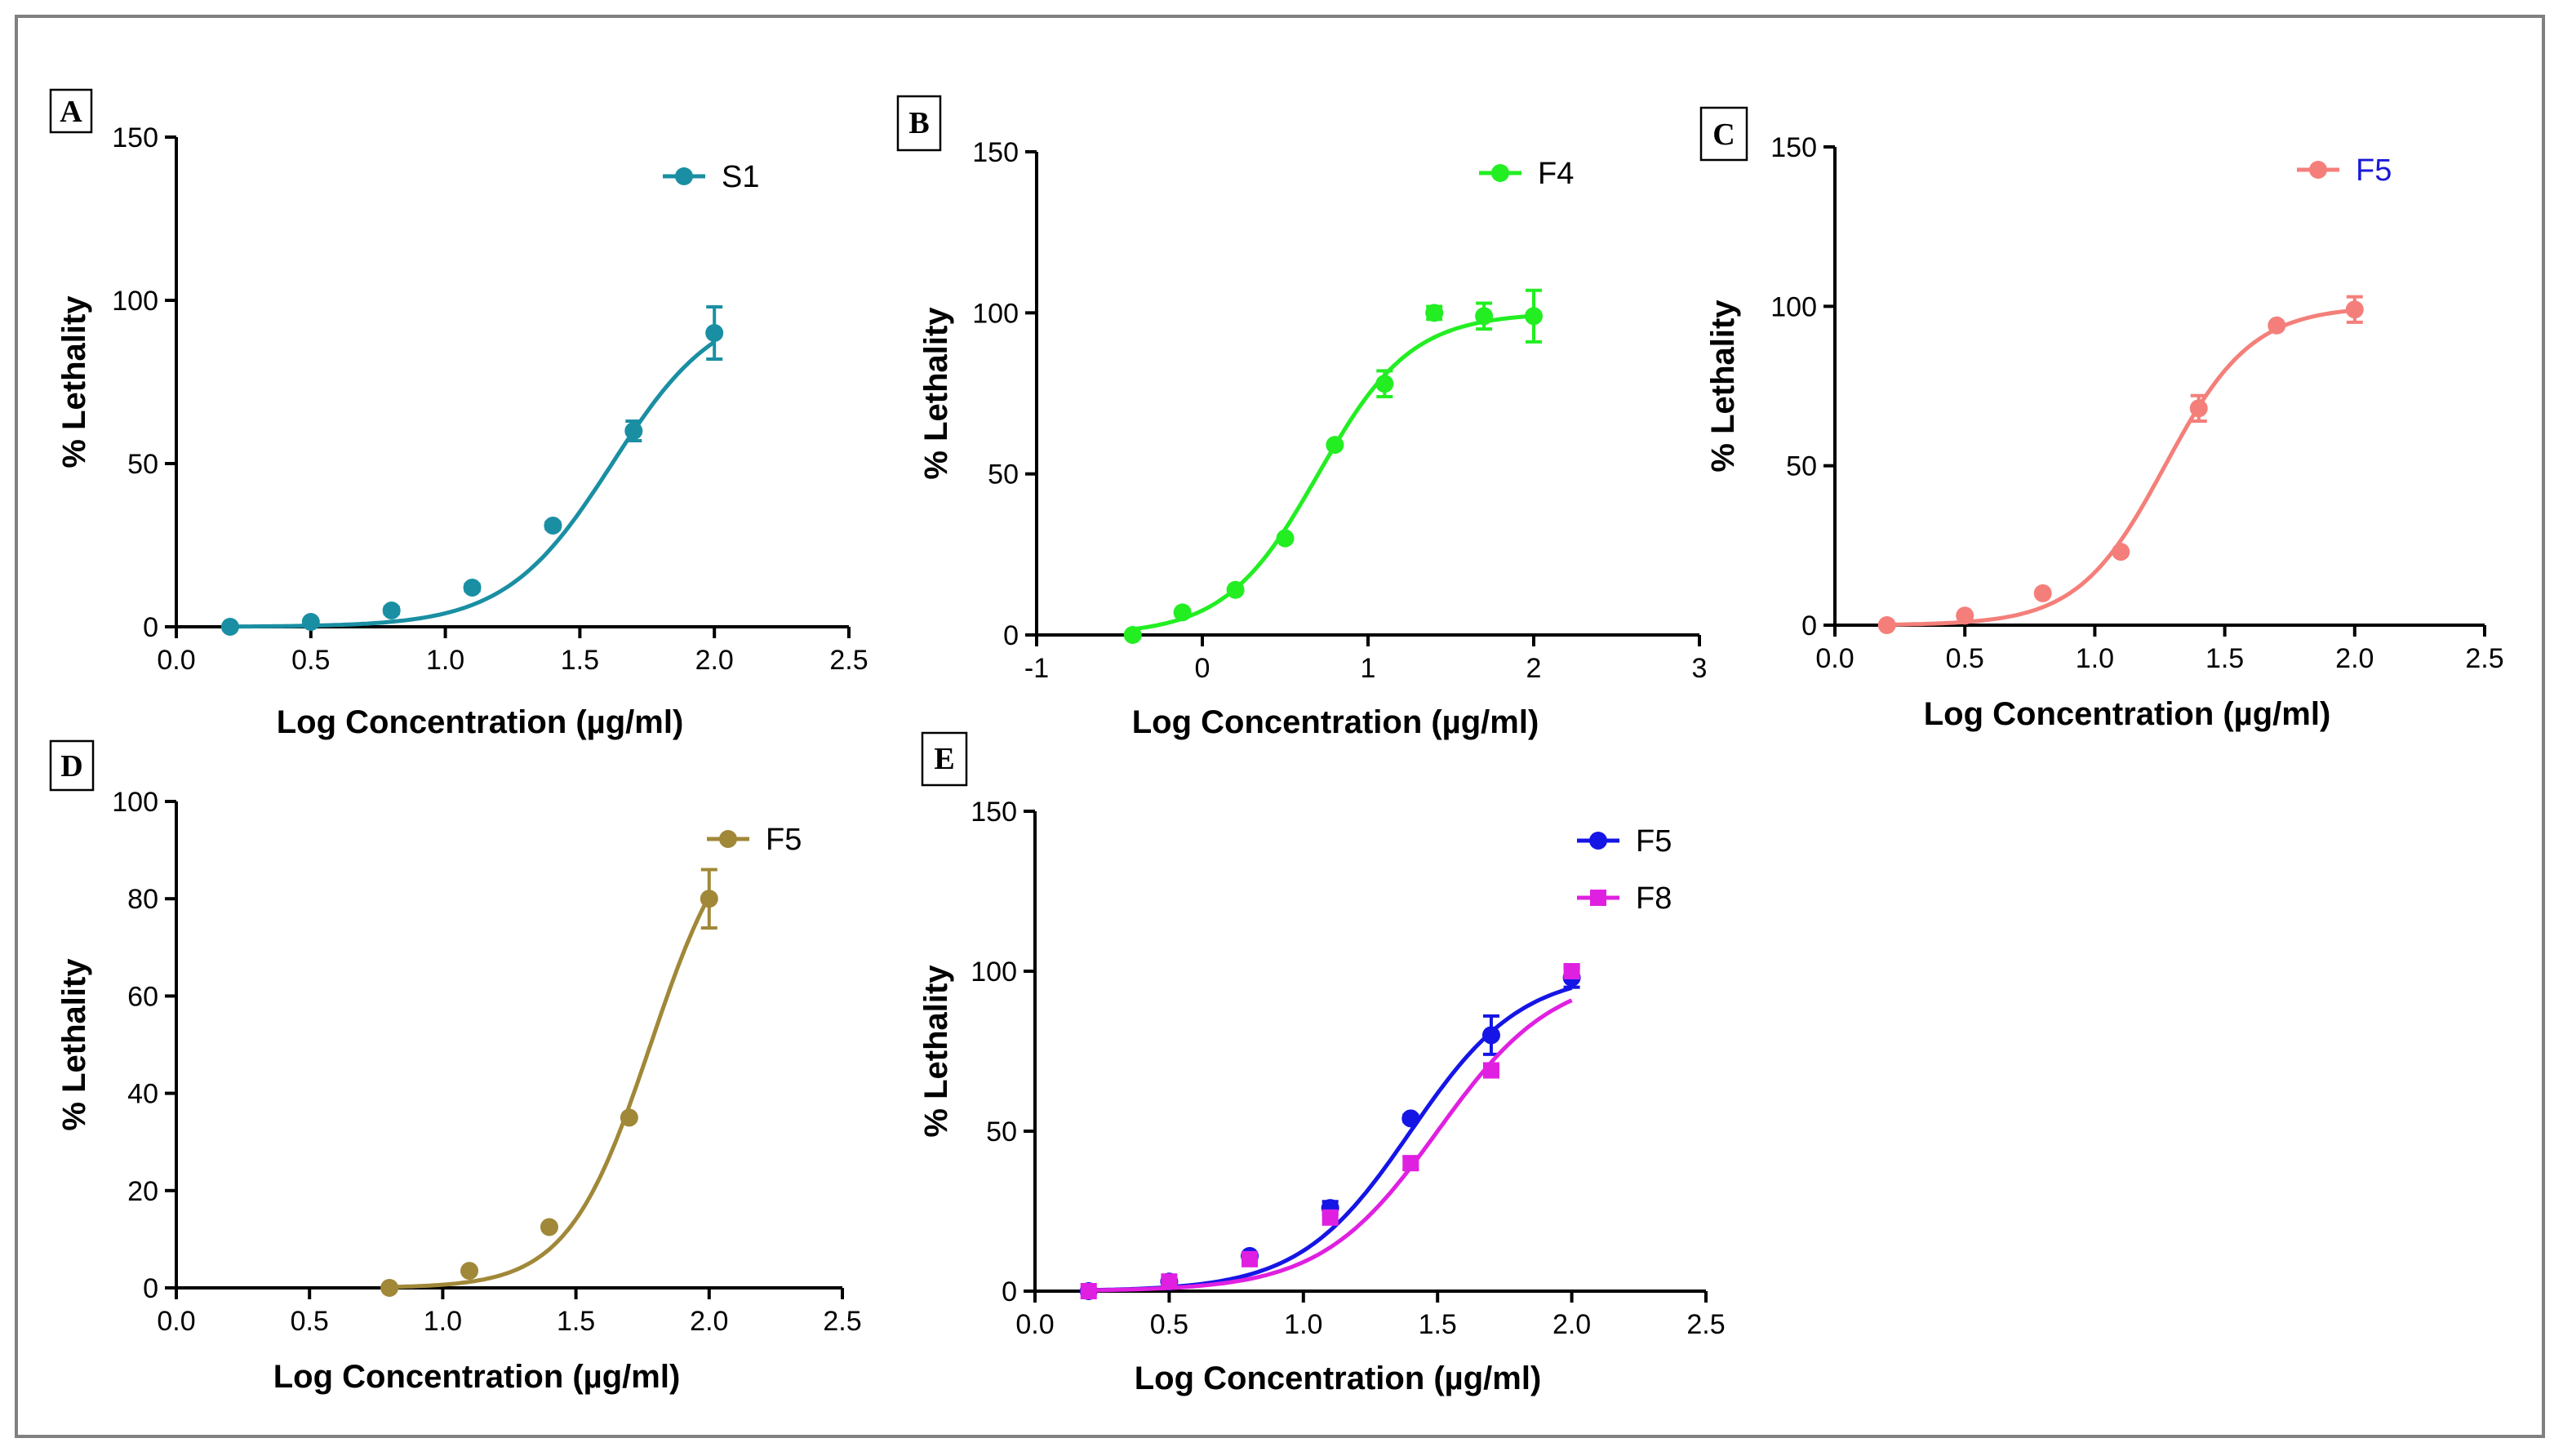 Image resolution: width=2563 pixels, height=1456 pixels. Describe the element at coordinates (715, 660) in the screenshot. I see `panel-a-x-tick-label: 2.0` at that location.